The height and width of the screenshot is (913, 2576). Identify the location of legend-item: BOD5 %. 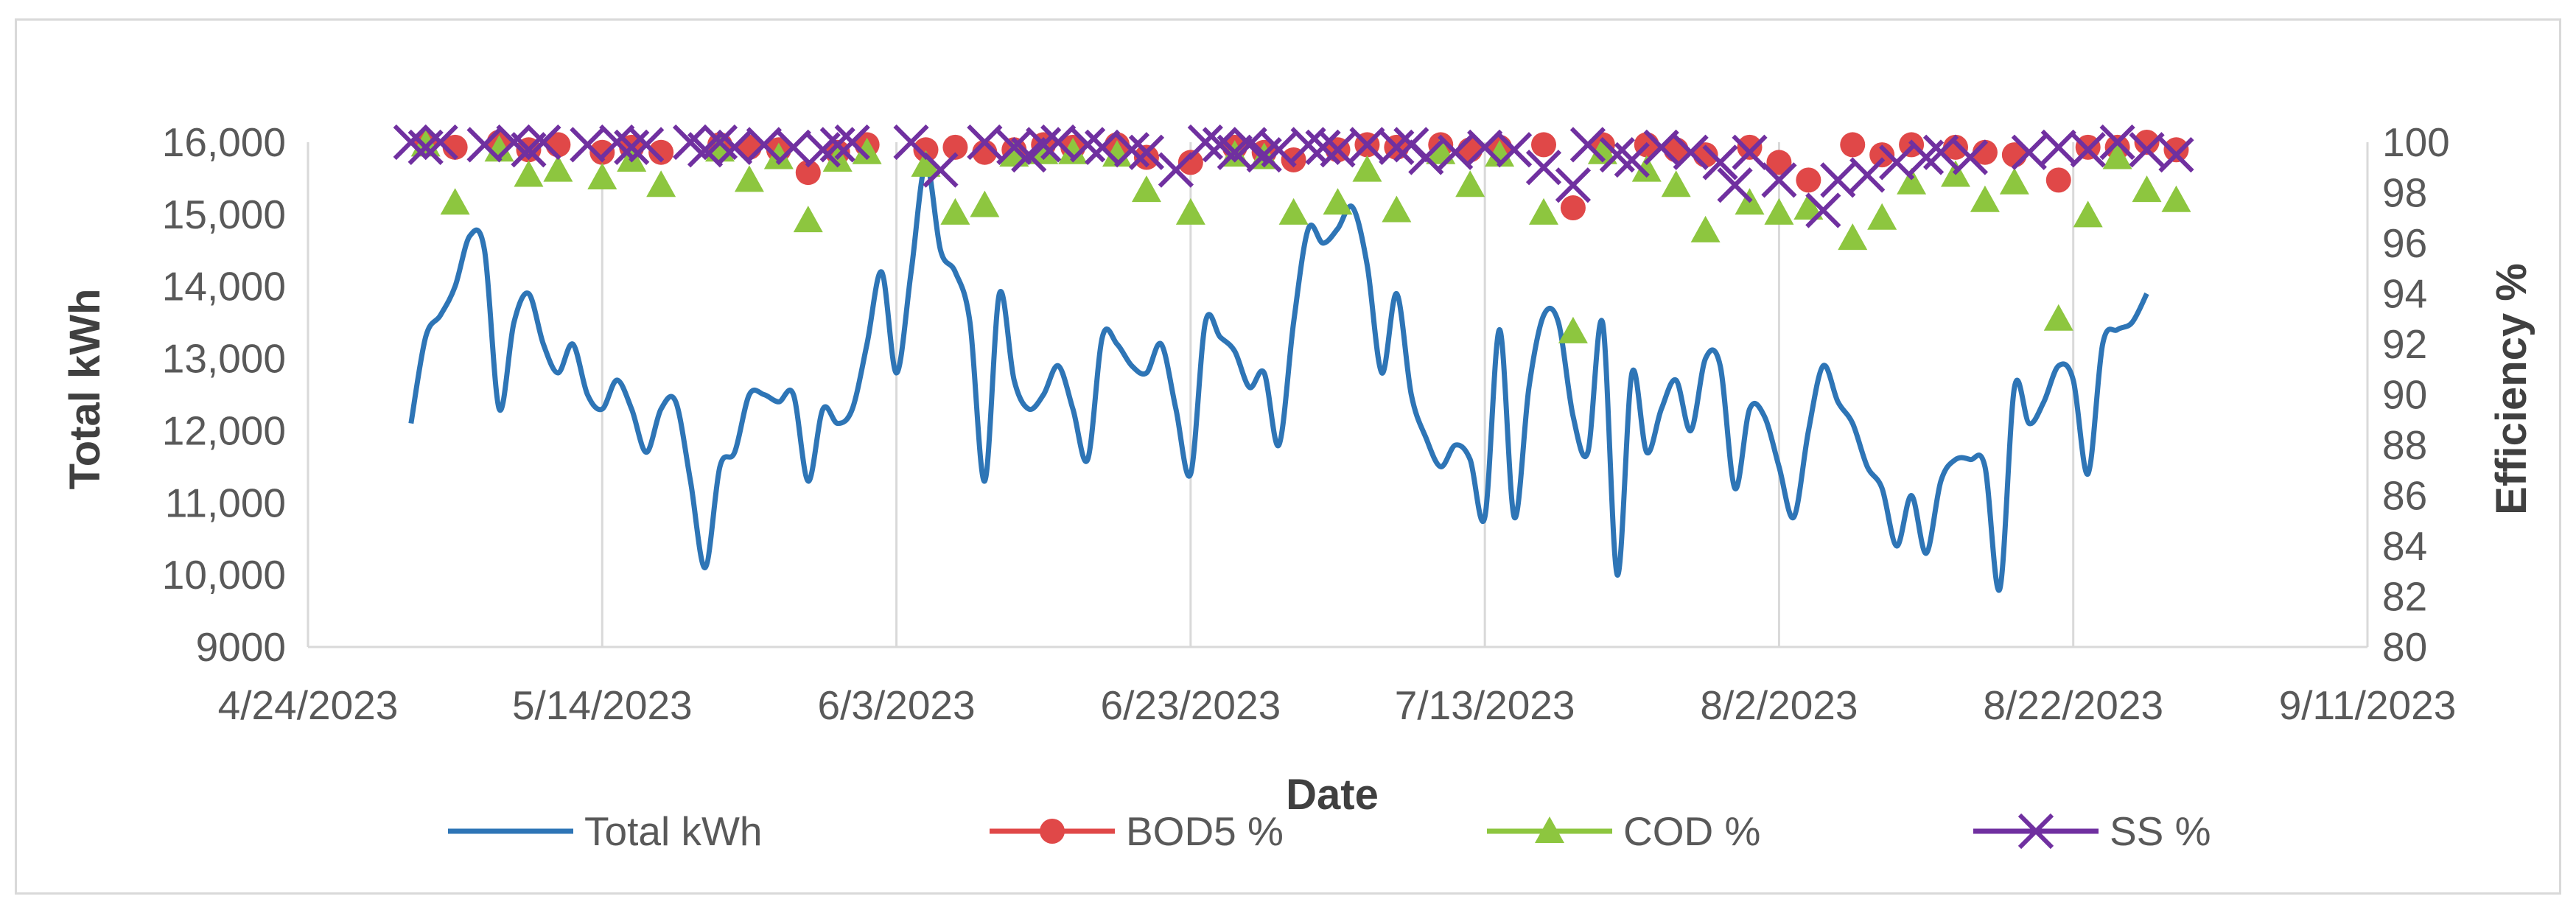
(1137, 831).